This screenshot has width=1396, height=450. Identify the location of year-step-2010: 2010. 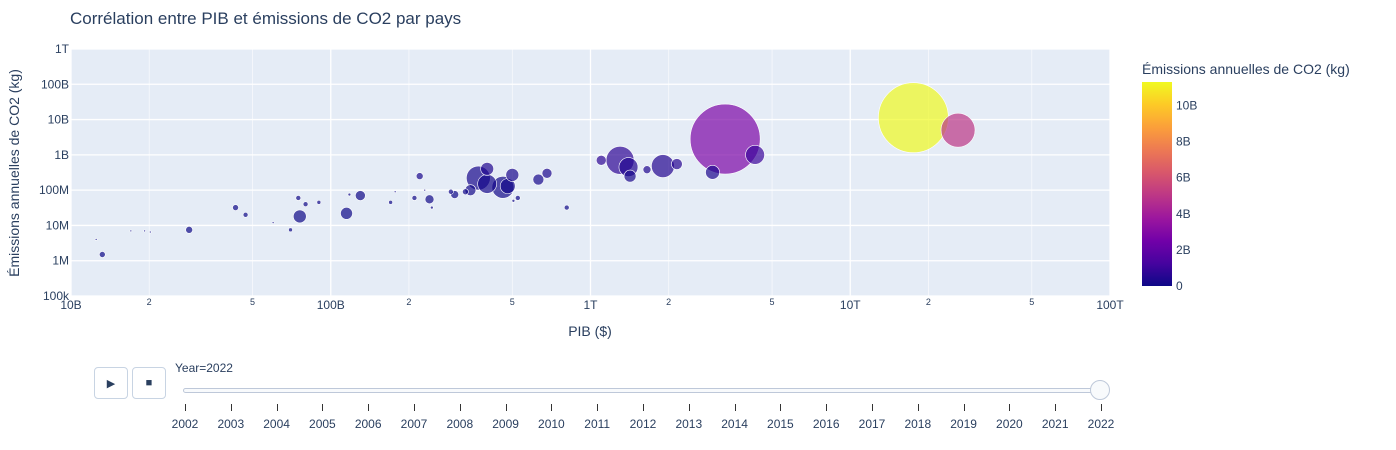
(551, 424).